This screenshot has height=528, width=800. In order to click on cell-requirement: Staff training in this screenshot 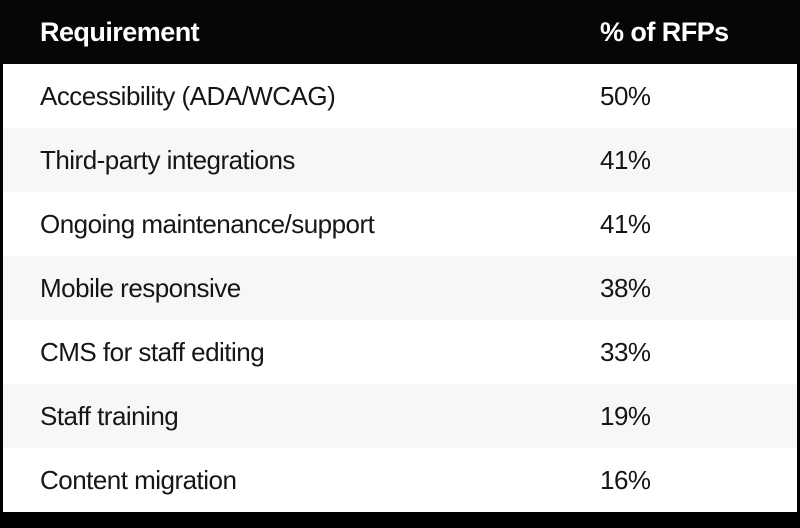, I will do `click(109, 415)`.